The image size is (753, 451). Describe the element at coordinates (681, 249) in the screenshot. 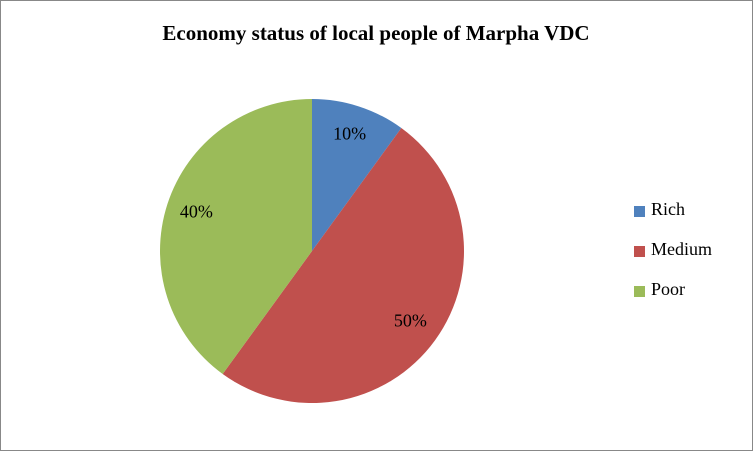

I see `legend-label: Medium` at that location.